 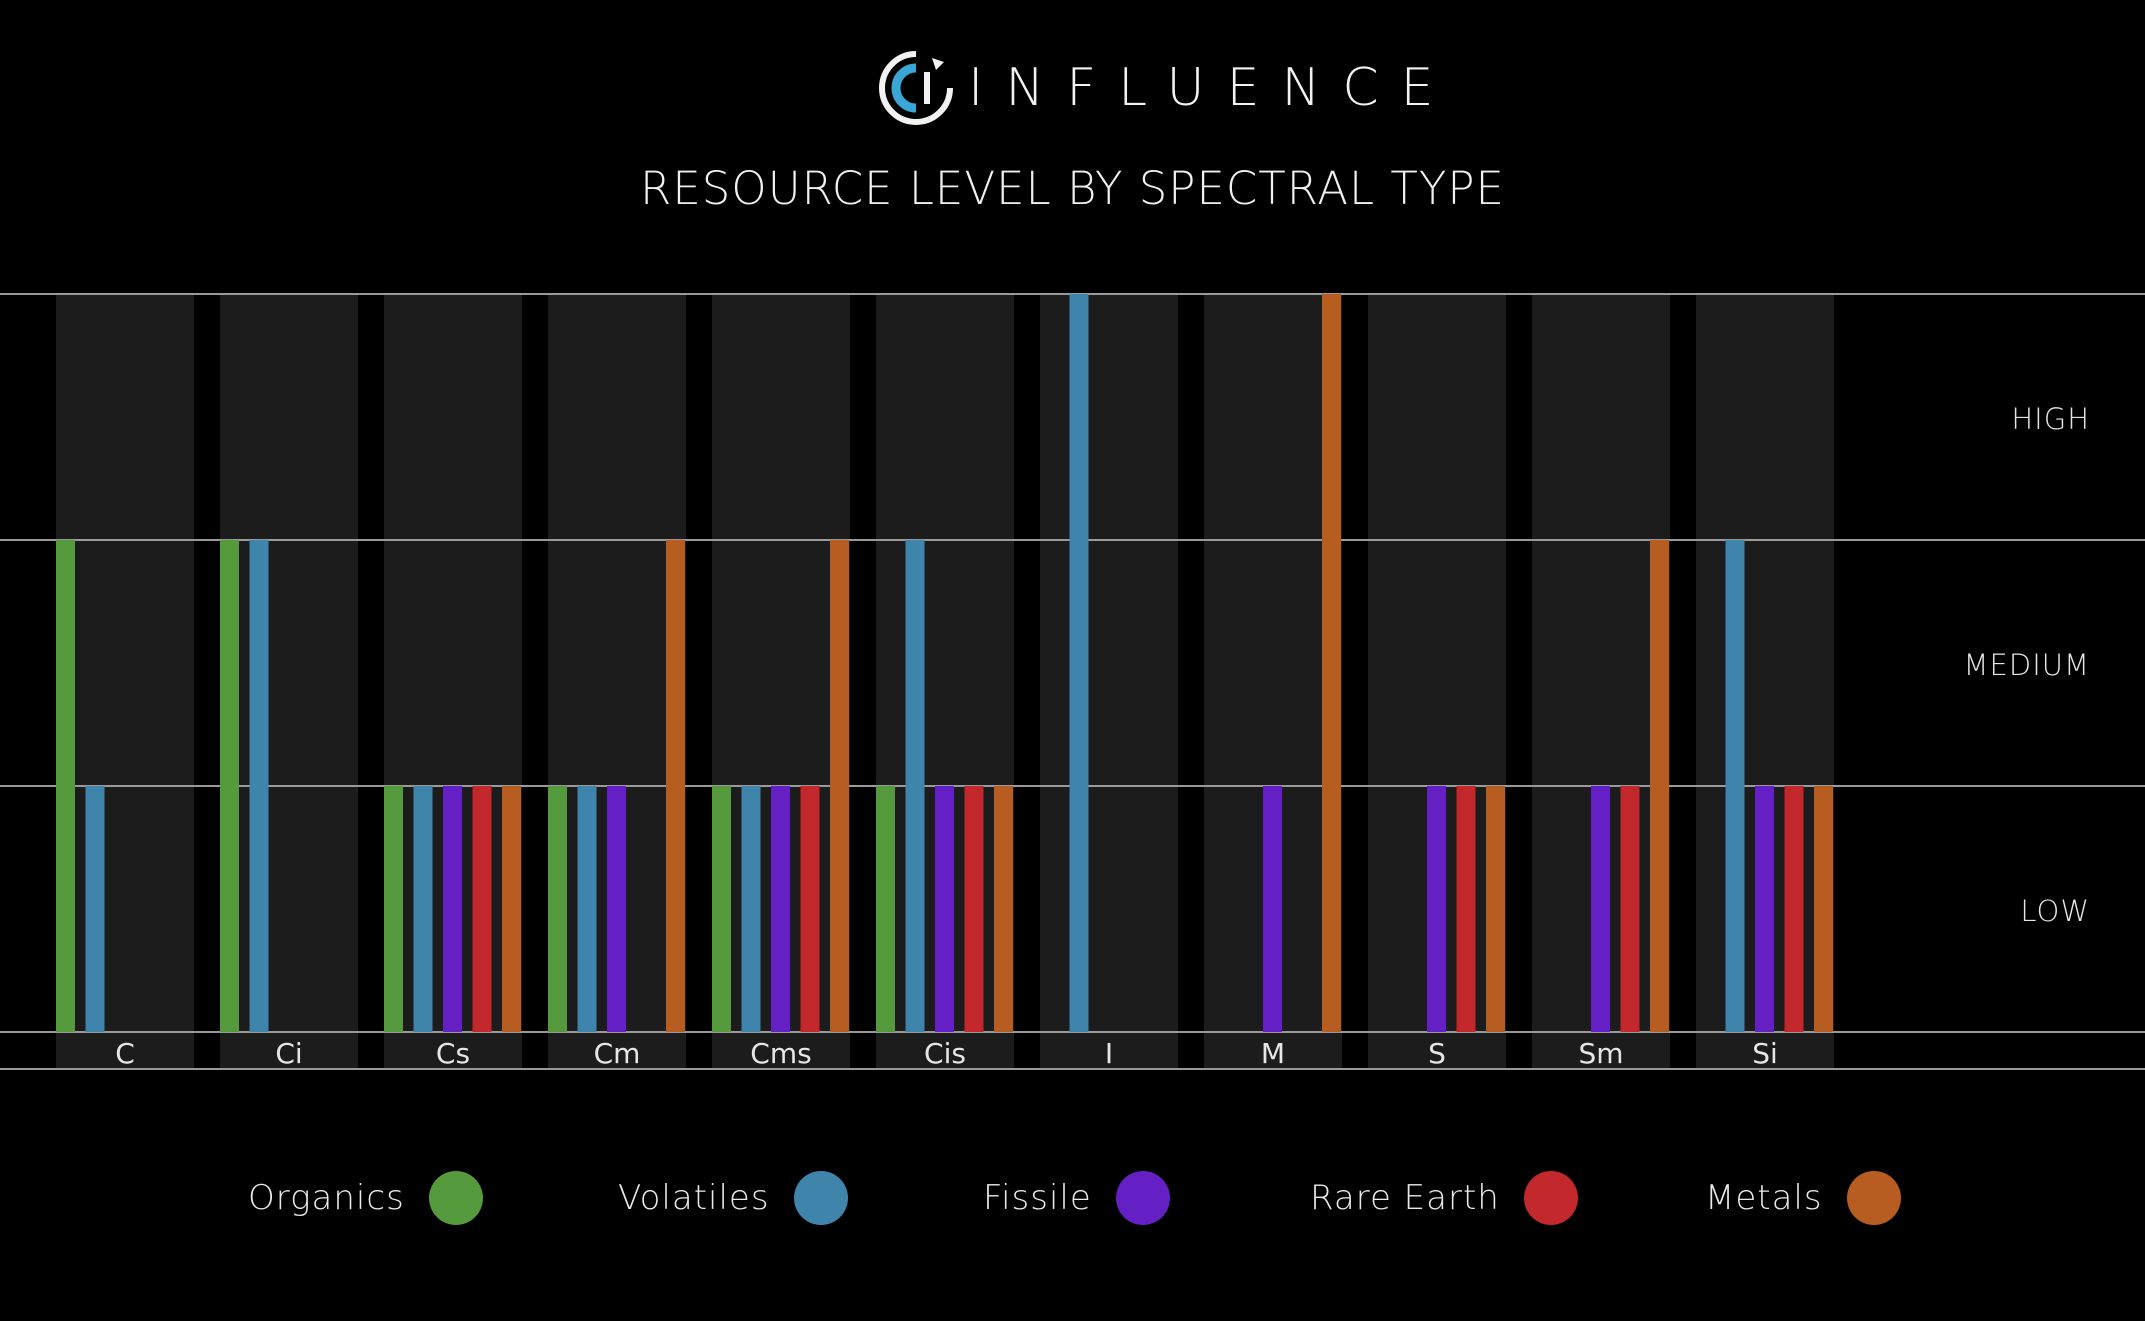 What do you see at coordinates (125, 1053) in the screenshot?
I see `category-label: C` at bounding box center [125, 1053].